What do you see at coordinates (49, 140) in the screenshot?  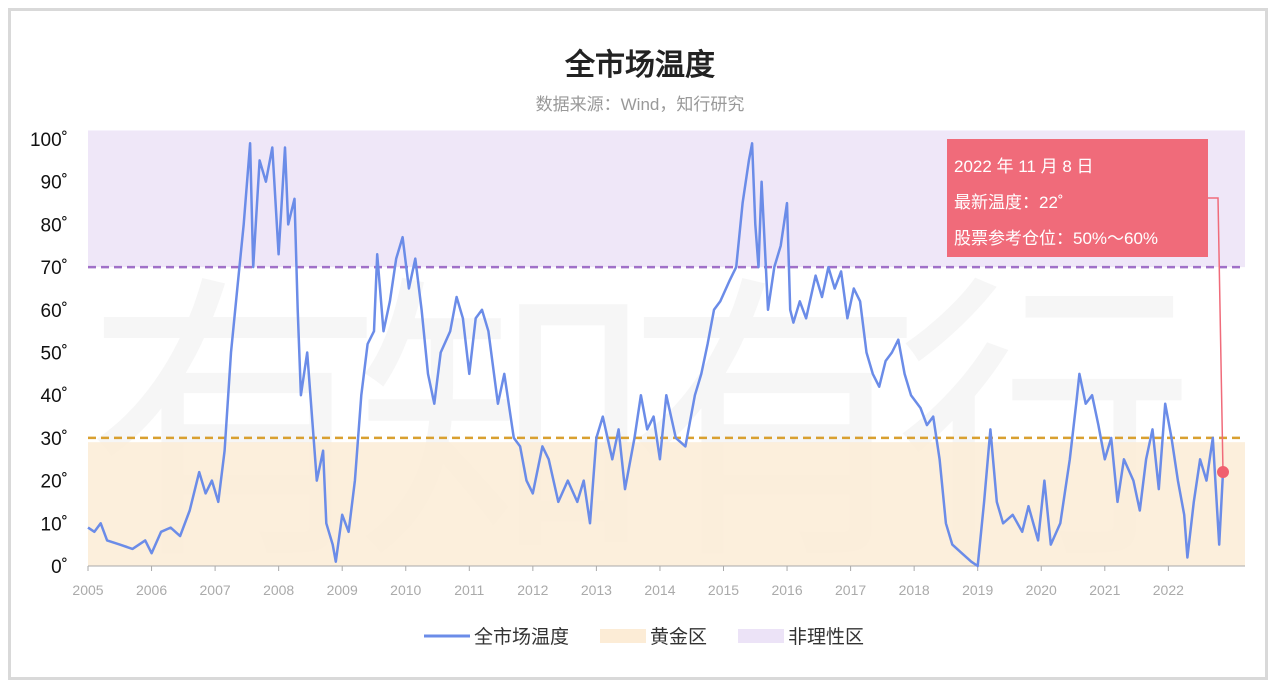 I see `y-tick-label: 100˚` at bounding box center [49, 140].